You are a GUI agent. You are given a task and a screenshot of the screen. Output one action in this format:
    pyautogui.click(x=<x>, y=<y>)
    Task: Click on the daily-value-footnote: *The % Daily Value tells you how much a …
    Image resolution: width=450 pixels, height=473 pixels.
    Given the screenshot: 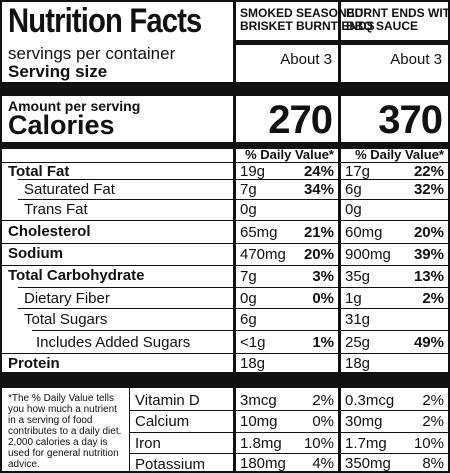 What is the action you would take?
    pyautogui.click(x=65, y=431)
    